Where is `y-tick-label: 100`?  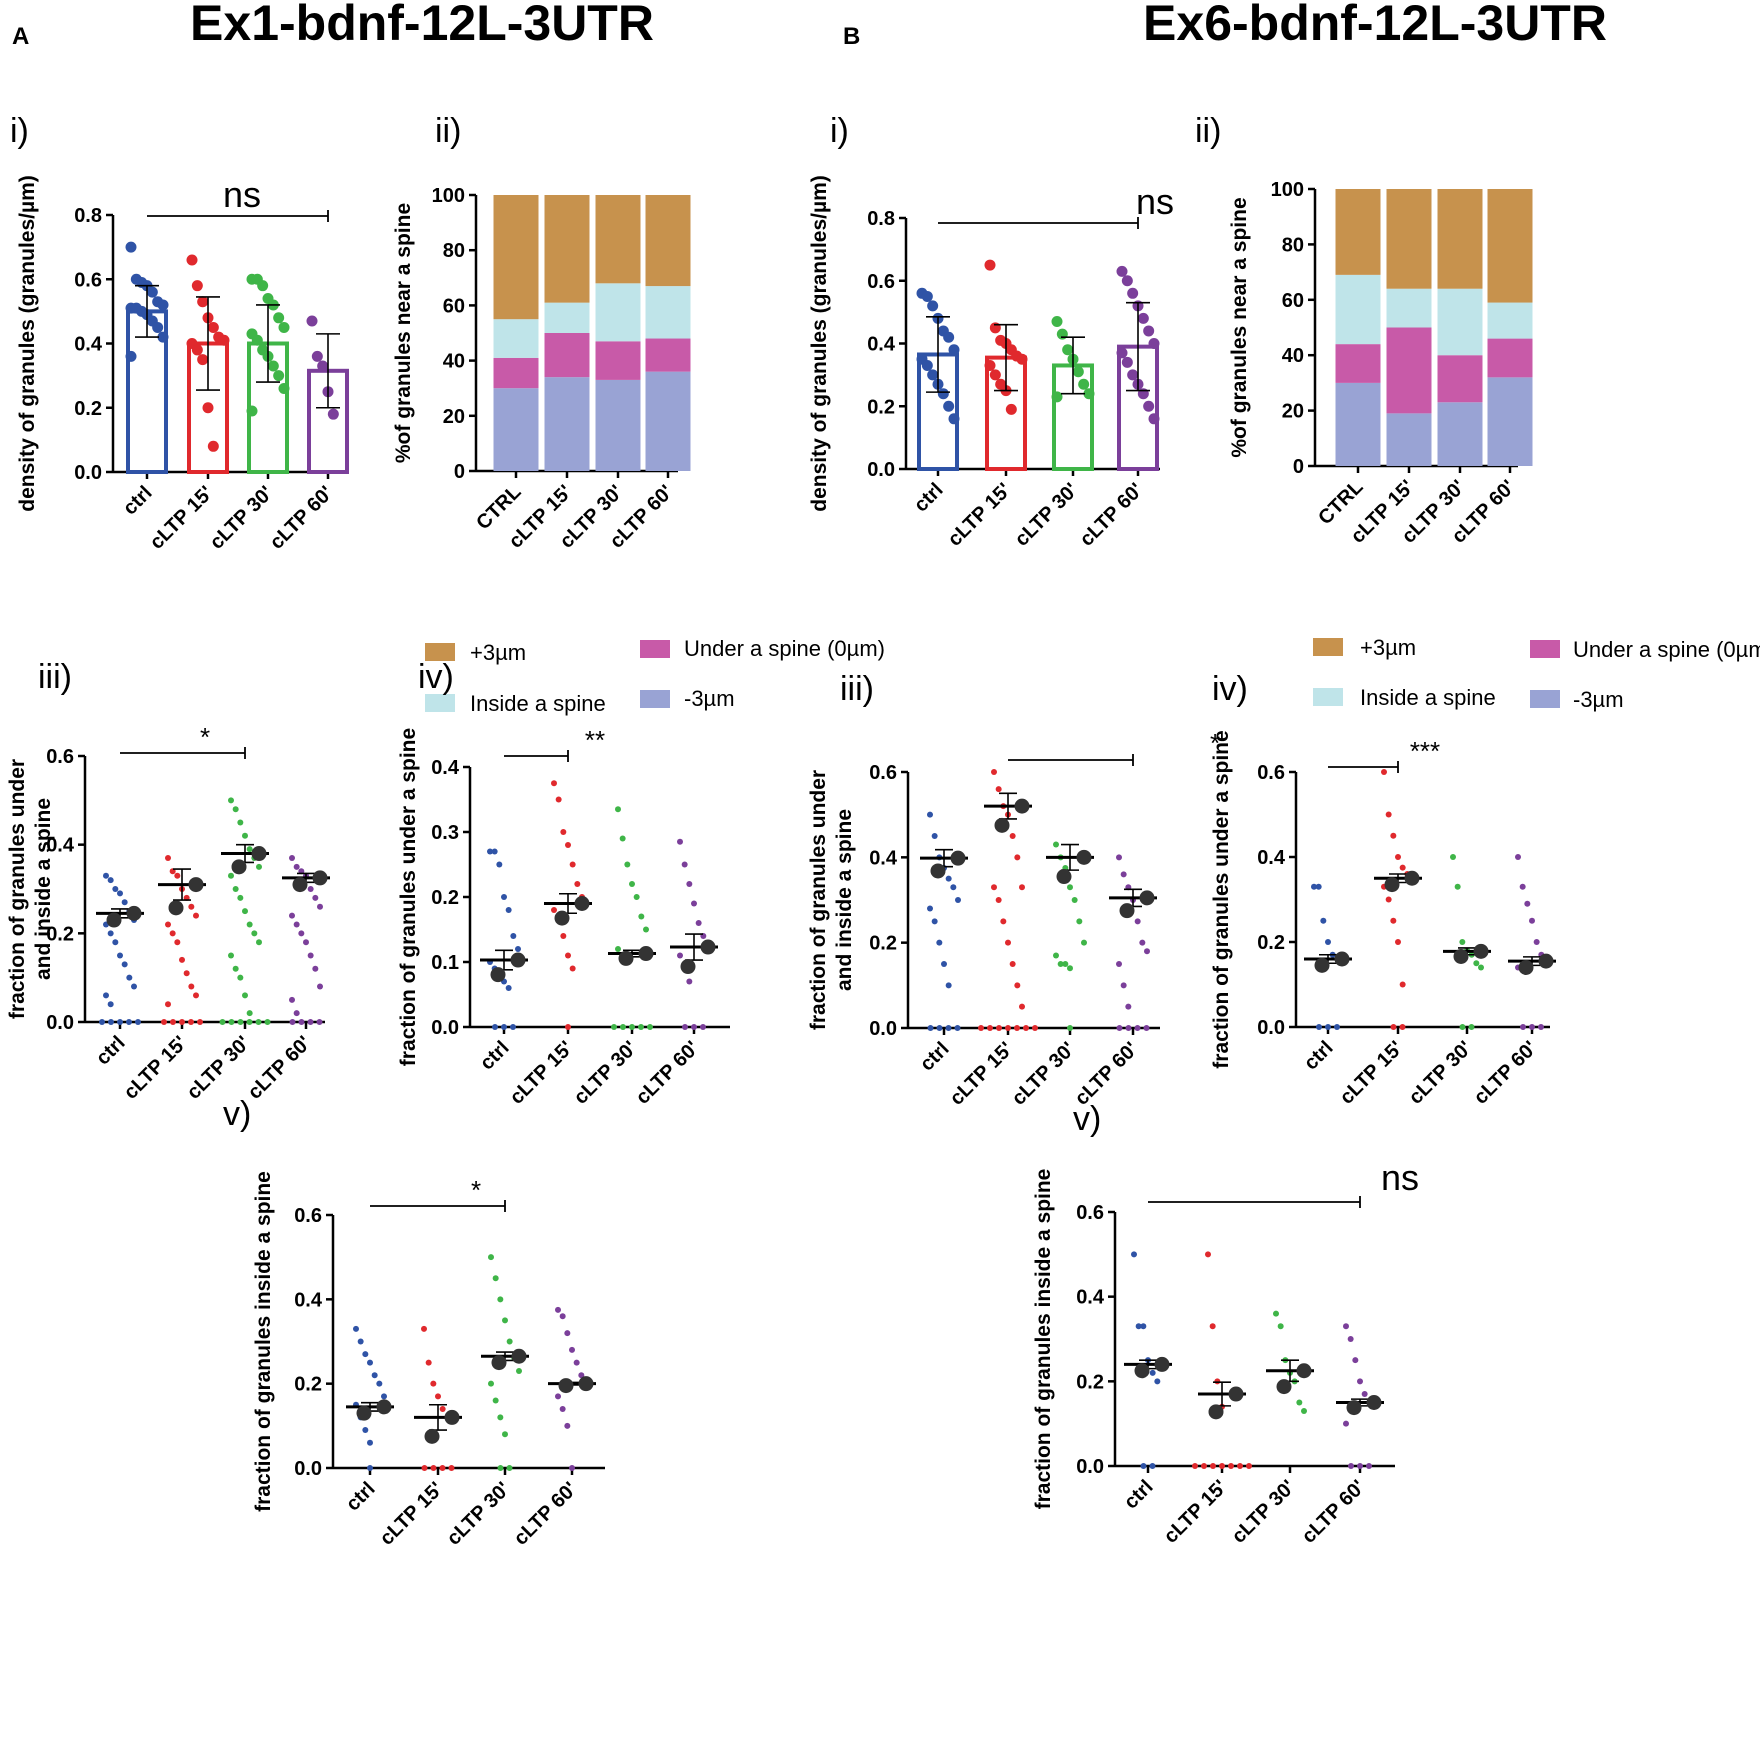 y-tick-label: 100 is located at coordinates (1287, 190).